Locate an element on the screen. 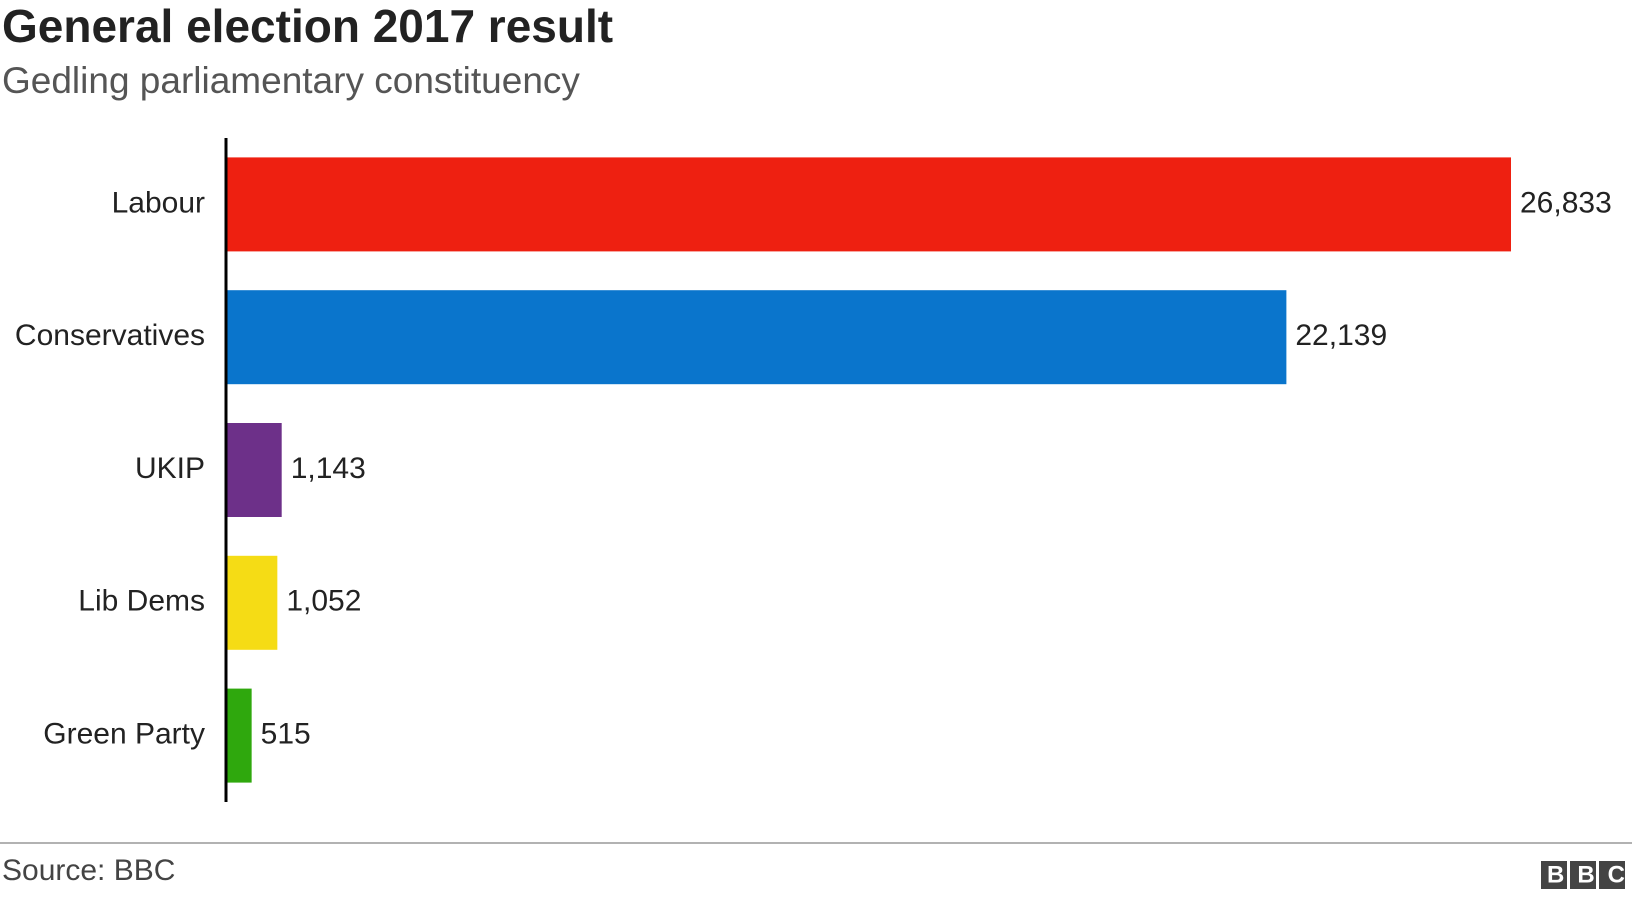 The image size is (1632, 898). value-label: 22,139 is located at coordinates (1341, 335).